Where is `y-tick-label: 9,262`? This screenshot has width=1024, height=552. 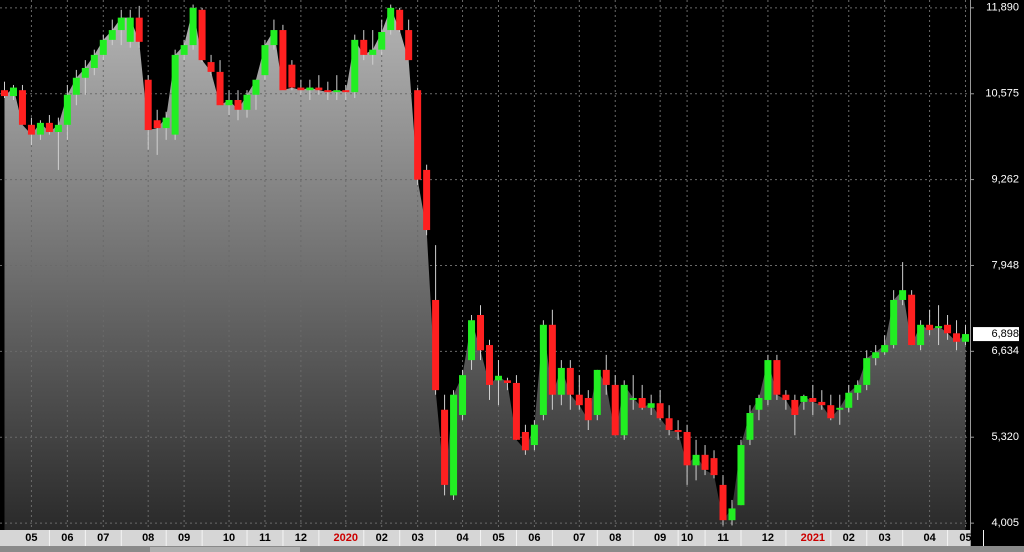 y-tick-label: 9,262 is located at coordinates (1005, 179).